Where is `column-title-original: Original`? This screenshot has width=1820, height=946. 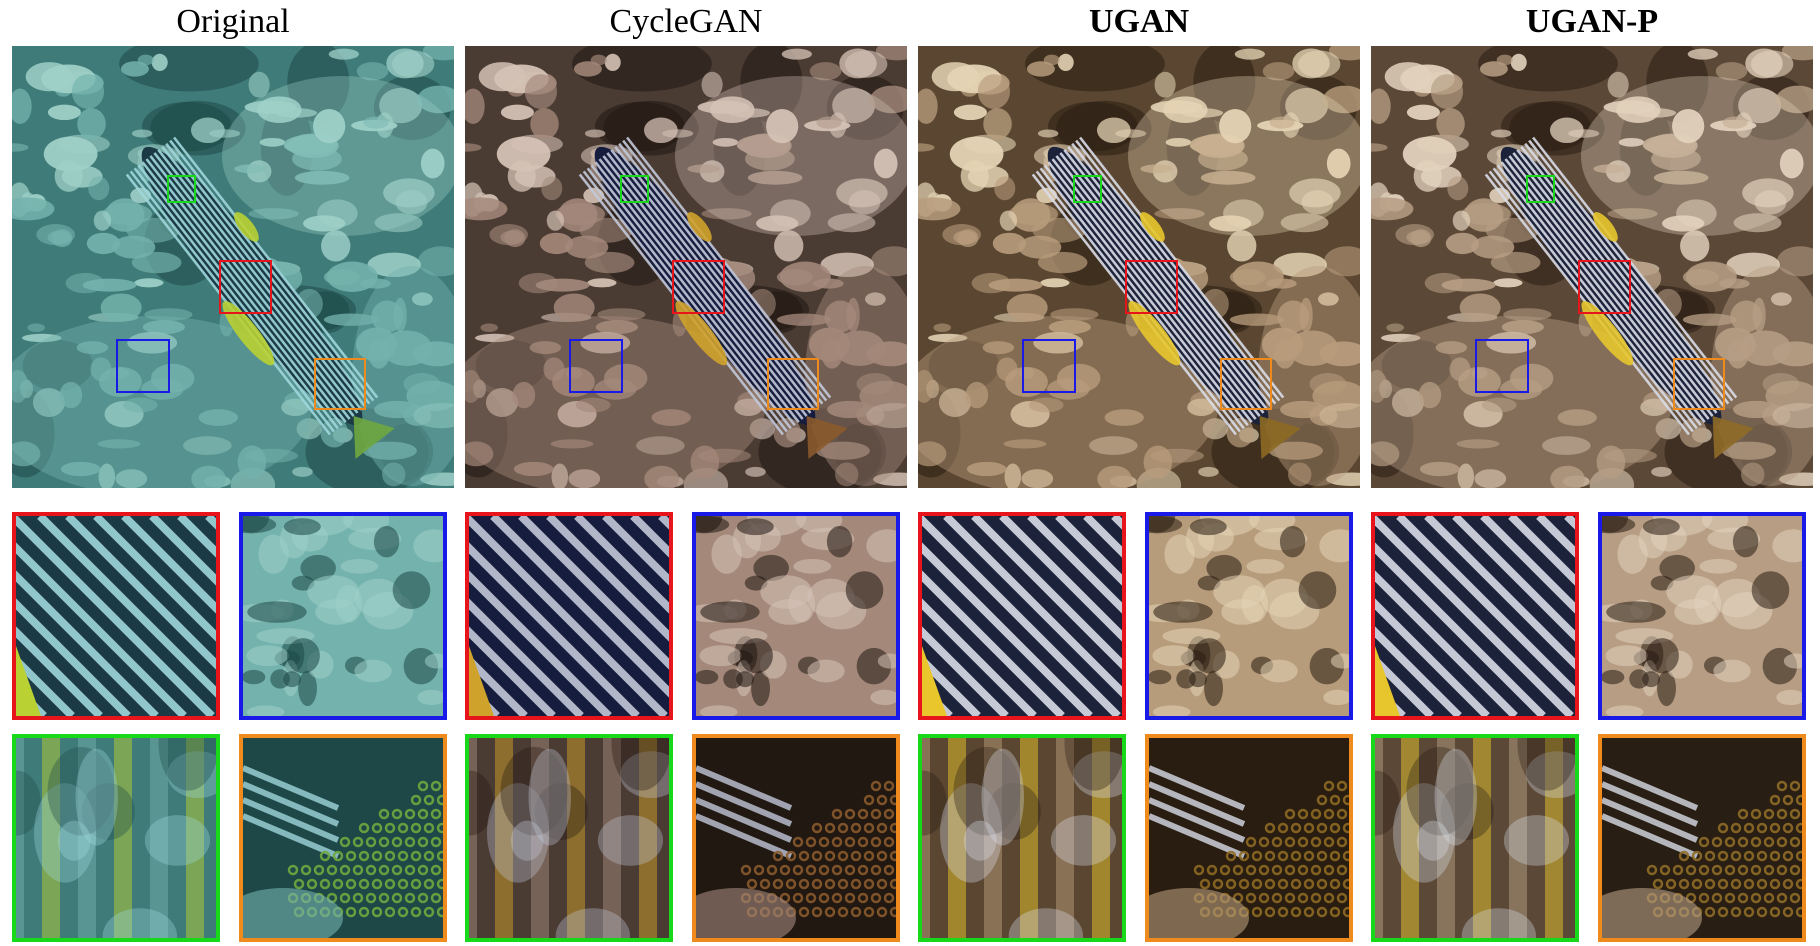 column-title-original: Original is located at coordinates (233, 21).